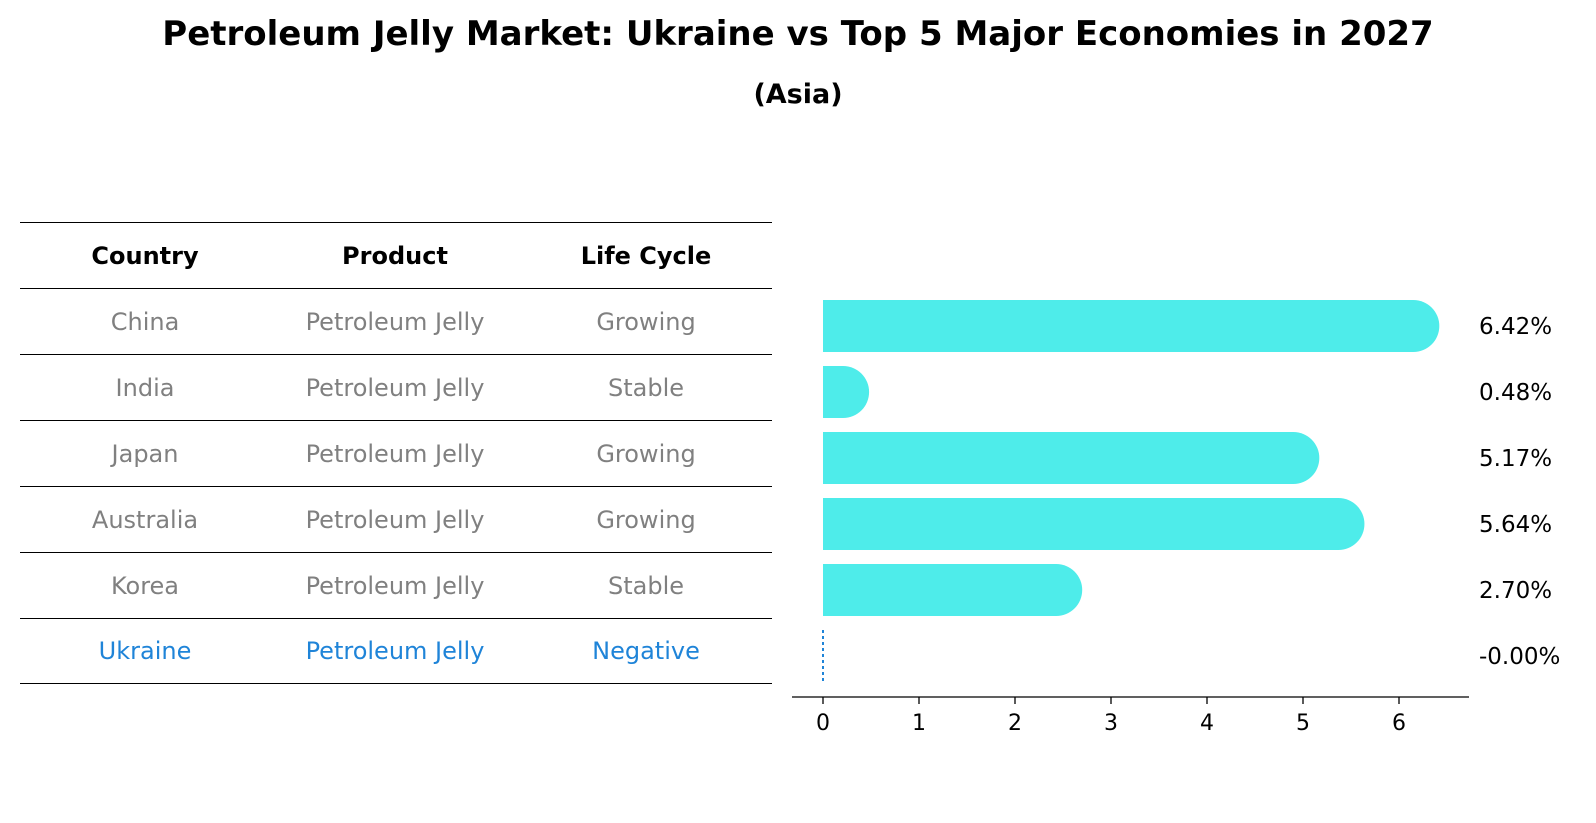 The image size is (1596, 823). What do you see at coordinates (1111, 723) in the screenshot?
I see `x-tick-label: 3` at bounding box center [1111, 723].